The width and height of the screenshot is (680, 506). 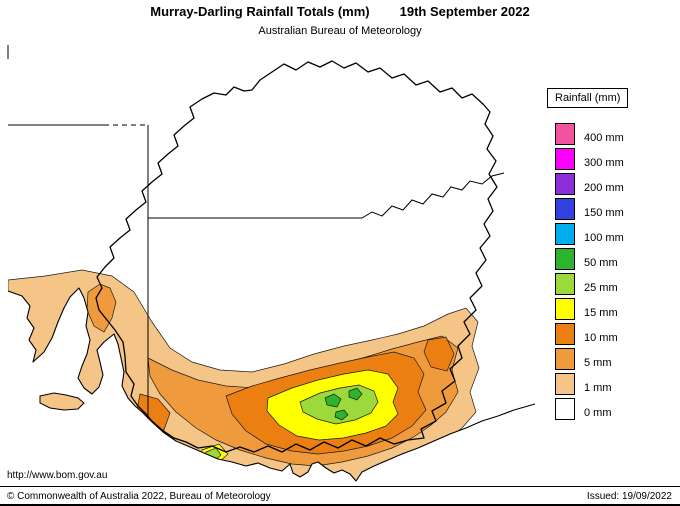 What do you see at coordinates (340, 505) in the screenshot?
I see `bottom-border` at bounding box center [340, 505].